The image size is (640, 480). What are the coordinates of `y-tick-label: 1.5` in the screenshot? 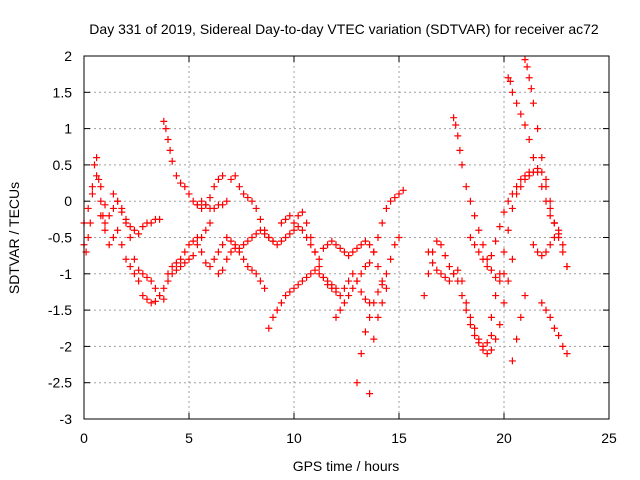 It's located at (63, 92).